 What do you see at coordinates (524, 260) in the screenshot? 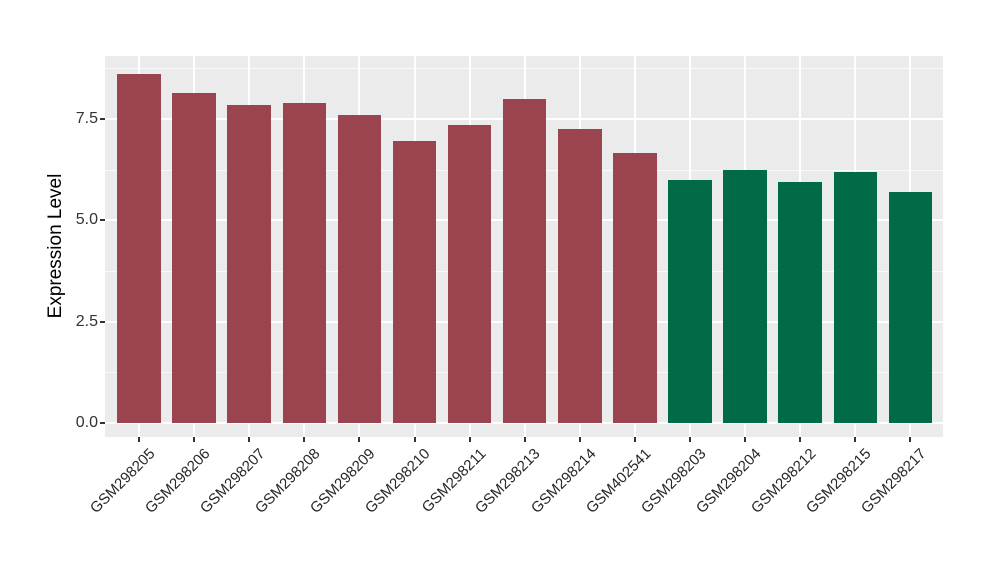
I see `bar-gsm298213` at bounding box center [524, 260].